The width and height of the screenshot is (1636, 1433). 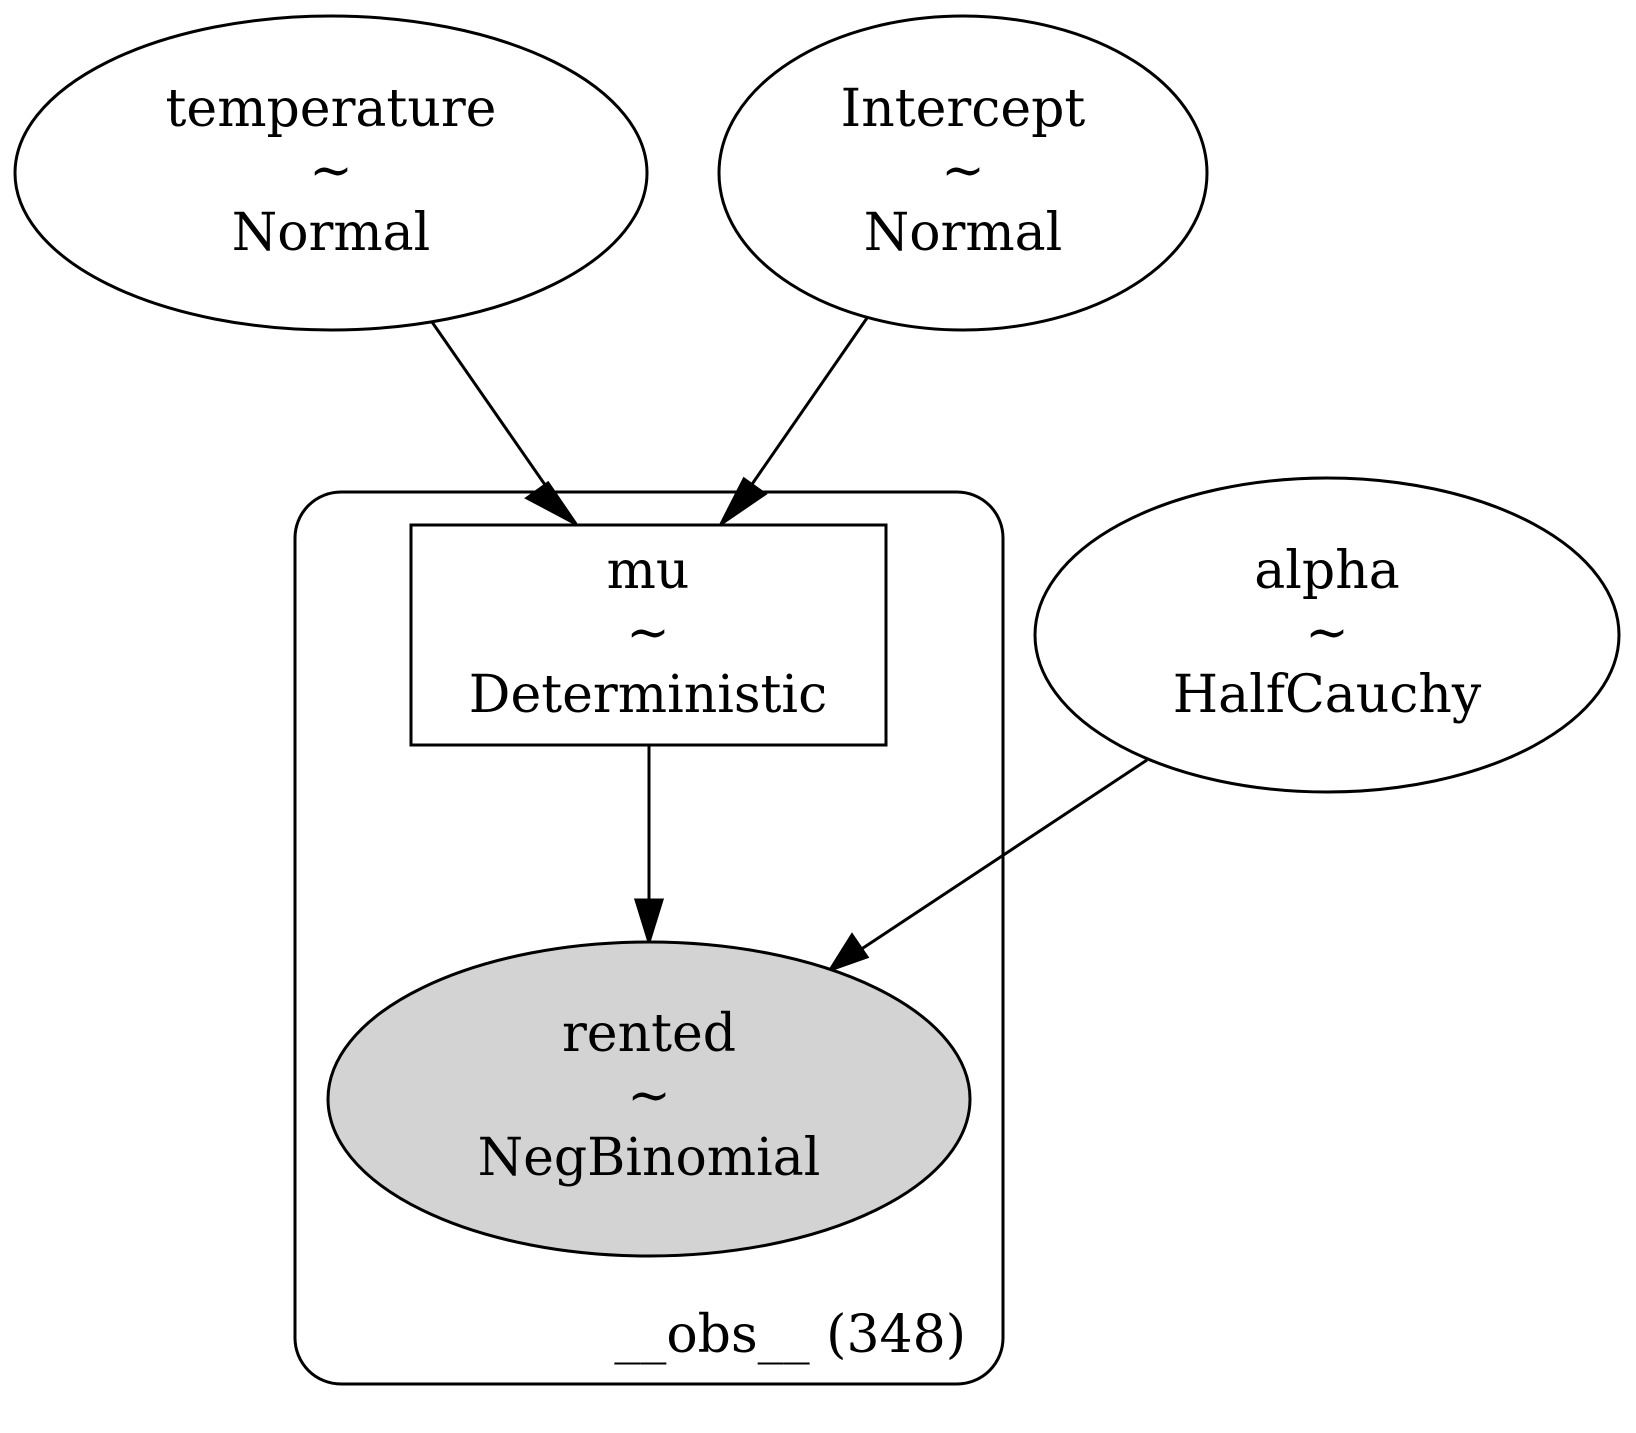 I want to click on node-alpha: alpha ~ HalfCauchy, so click(x=1327, y=635).